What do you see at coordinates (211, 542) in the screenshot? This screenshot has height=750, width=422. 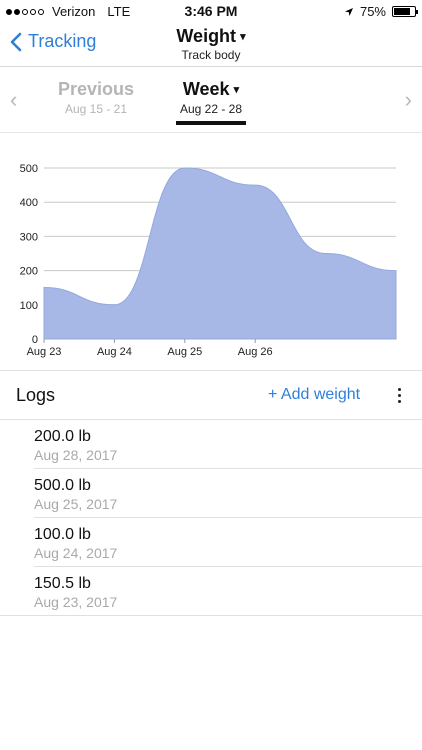 I see `log-item: 100.0 lb Aug 24, 2017` at bounding box center [211, 542].